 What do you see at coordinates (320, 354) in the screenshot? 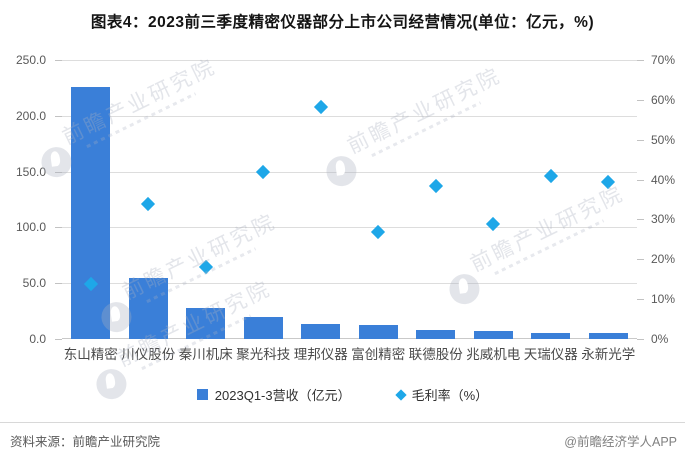
I see `category-label: 理邦仪器` at bounding box center [320, 354].